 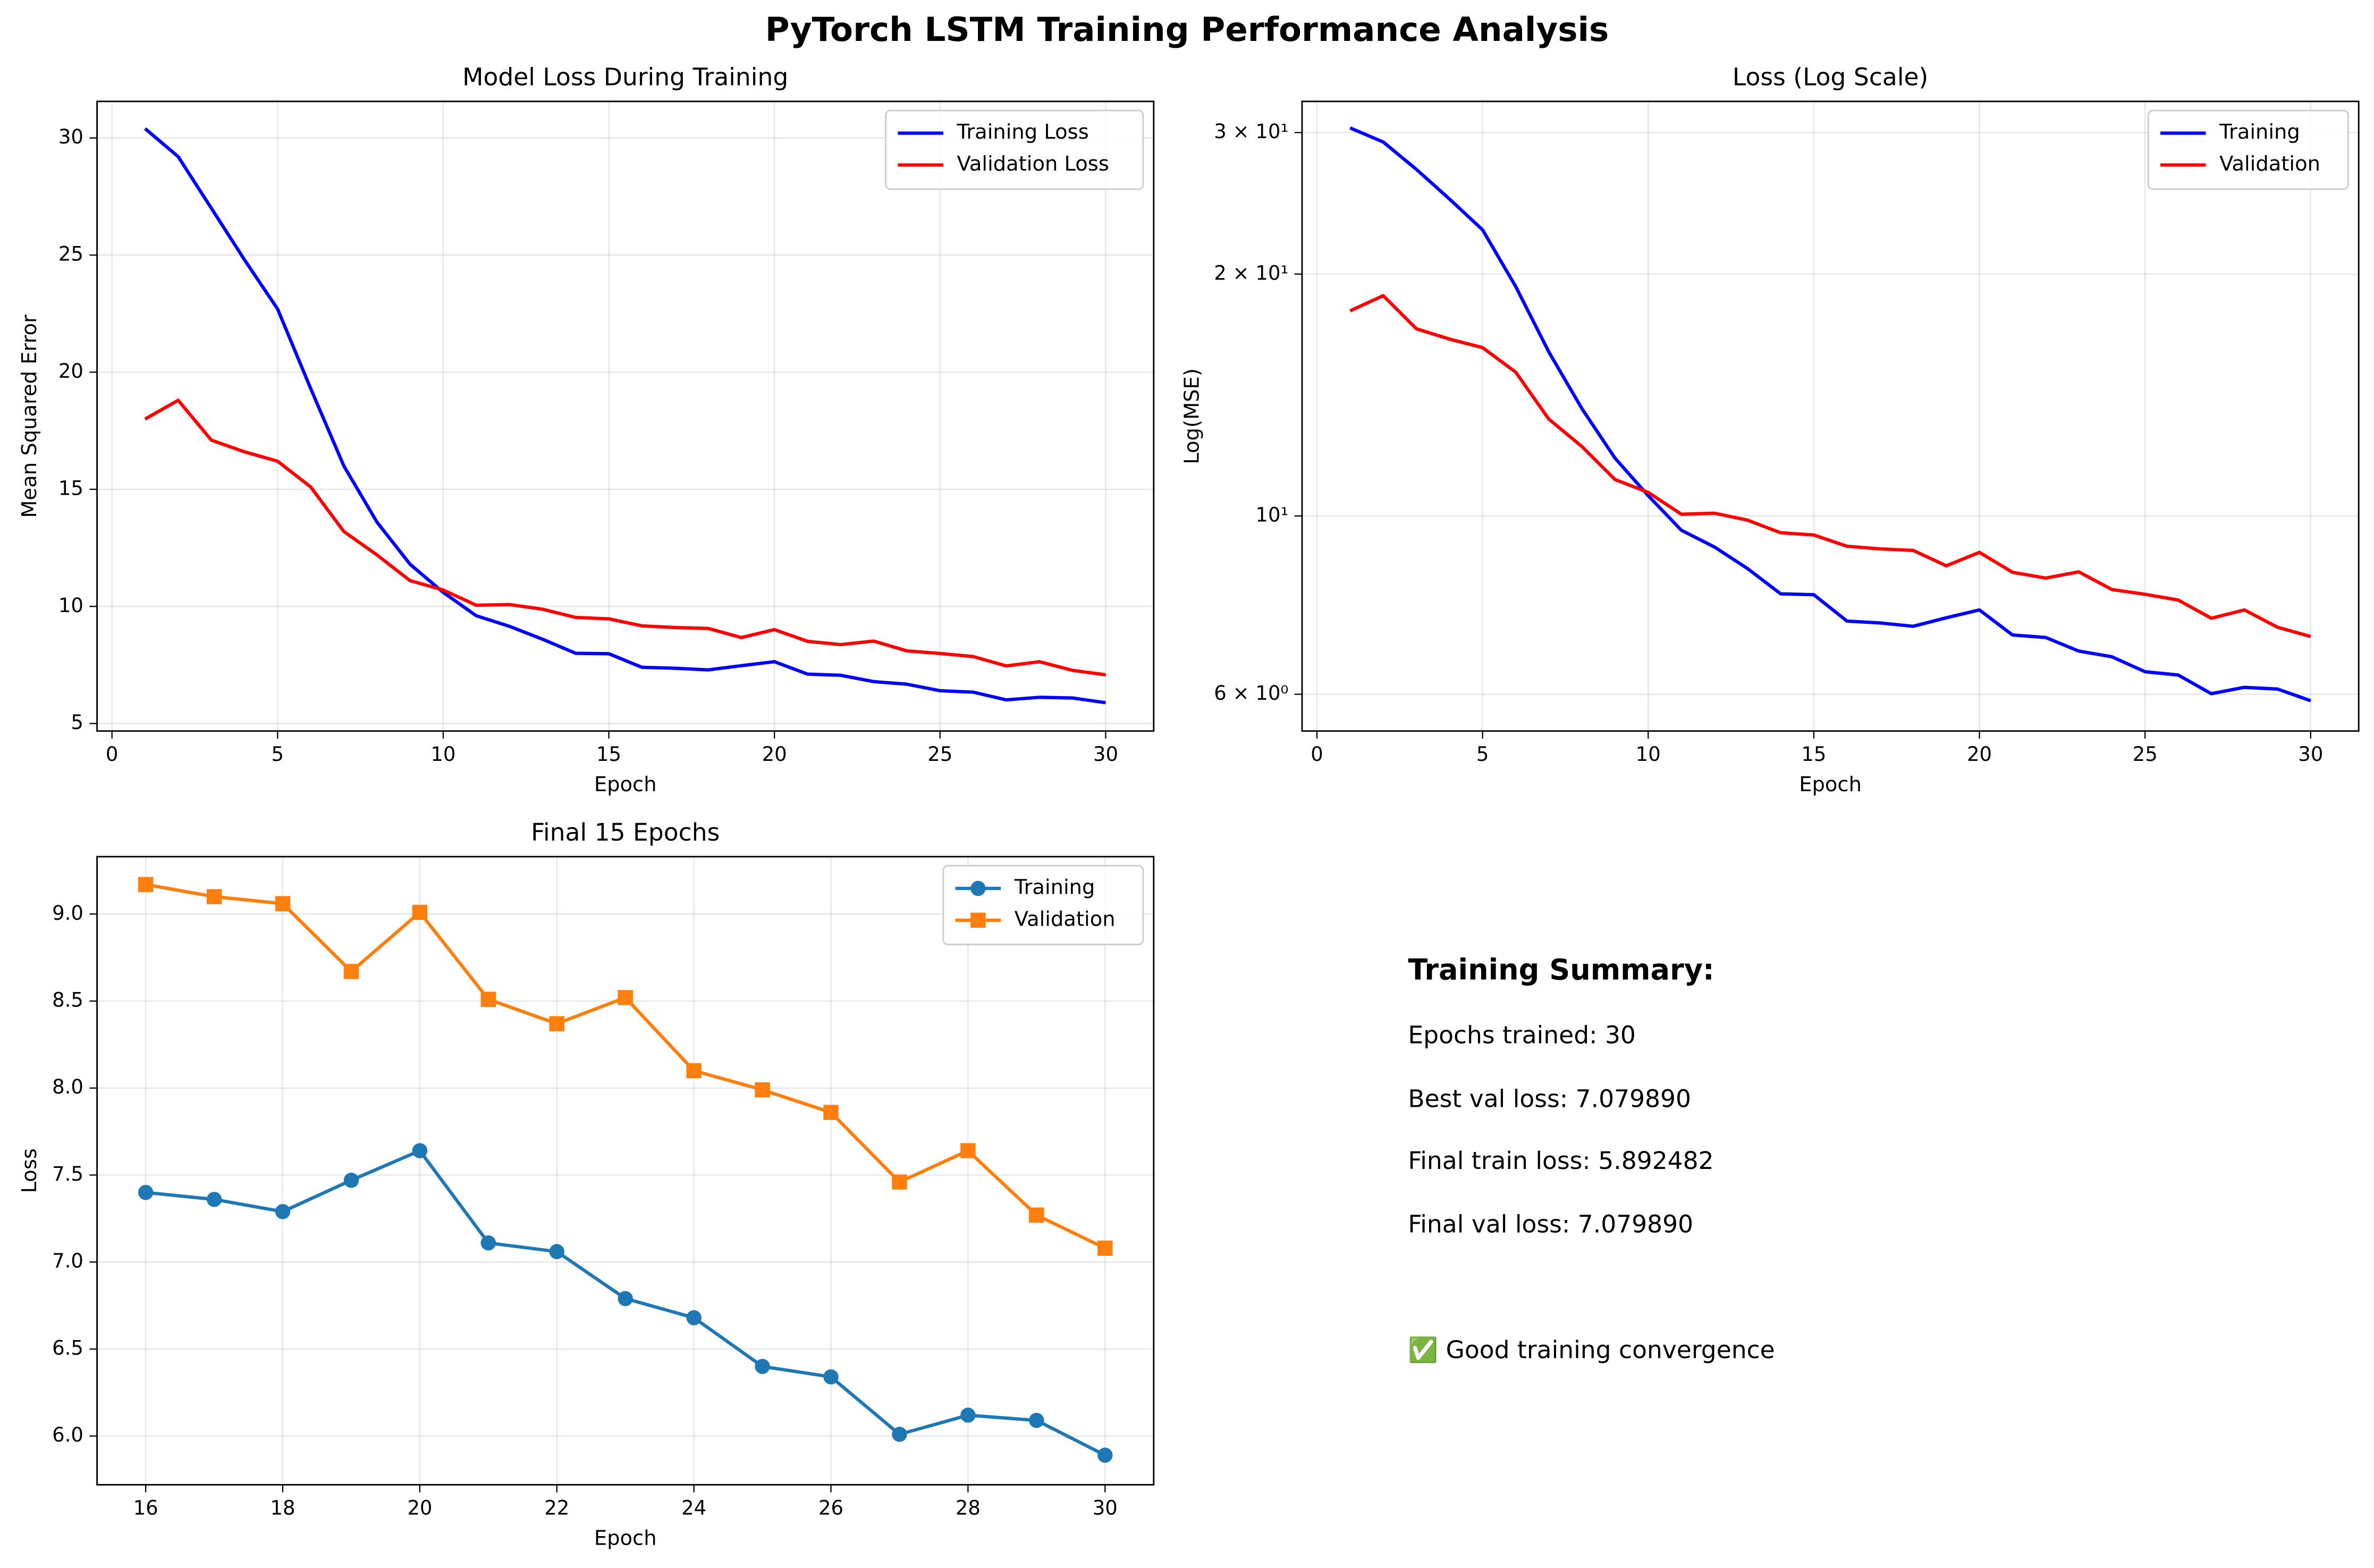 I want to click on y-tick-label: 6 × 10⁰, so click(x=1251, y=693).